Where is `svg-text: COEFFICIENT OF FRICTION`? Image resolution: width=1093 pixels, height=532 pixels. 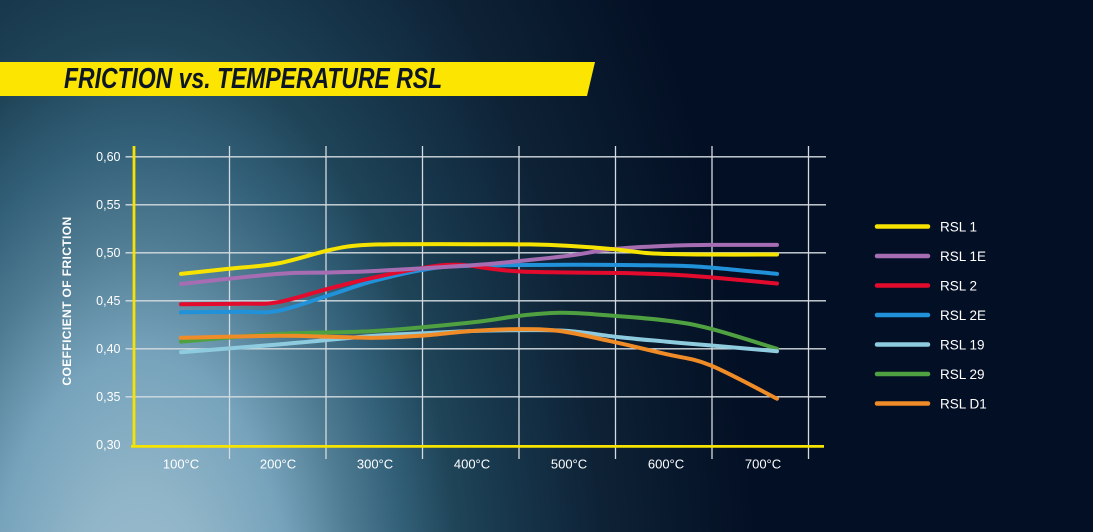 svg-text: COEFFICIENT OF FRICTION is located at coordinates (67, 300).